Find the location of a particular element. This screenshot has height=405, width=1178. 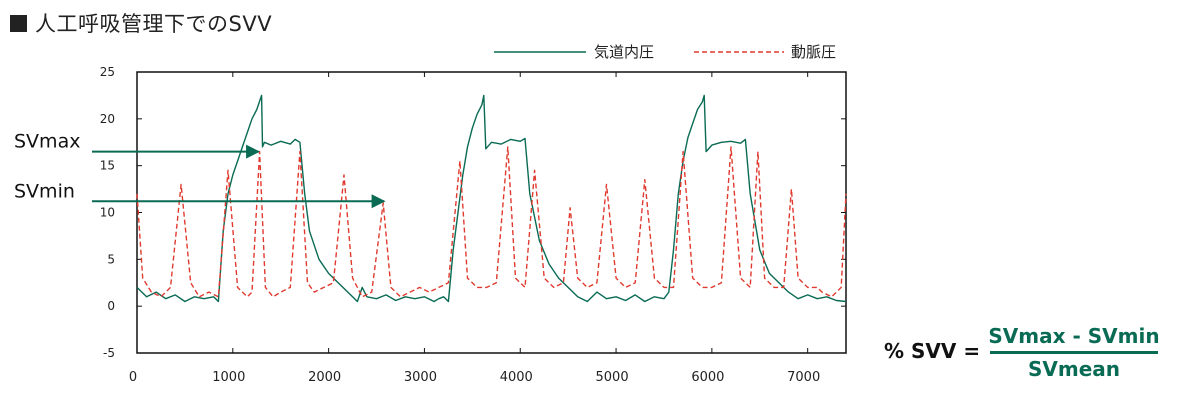

x-tick-label: 3000 is located at coordinates (420, 377).